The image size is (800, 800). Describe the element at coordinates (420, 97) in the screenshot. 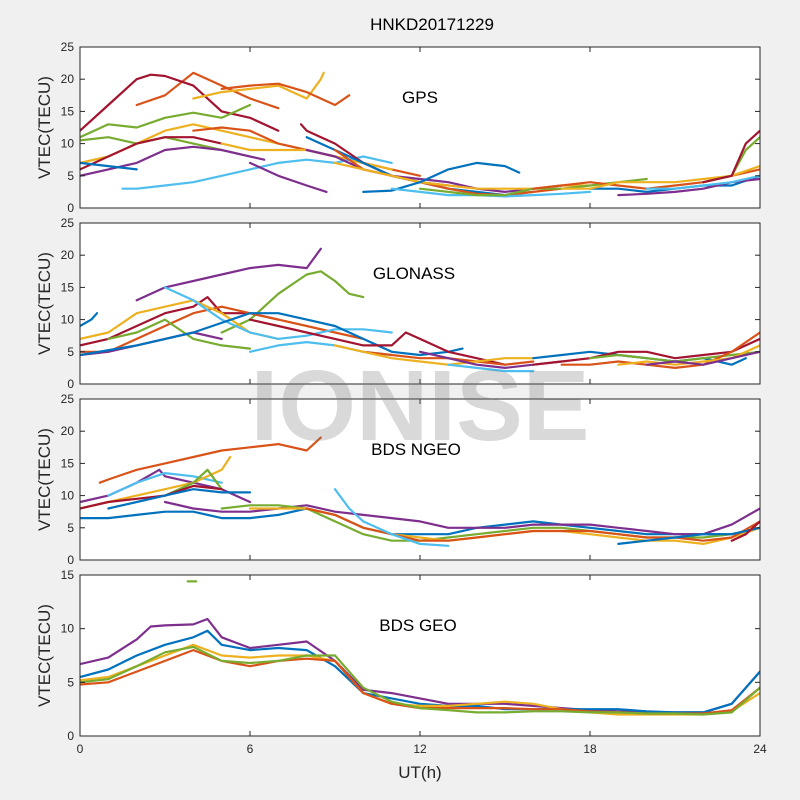

I see `panel-label: GPS` at that location.